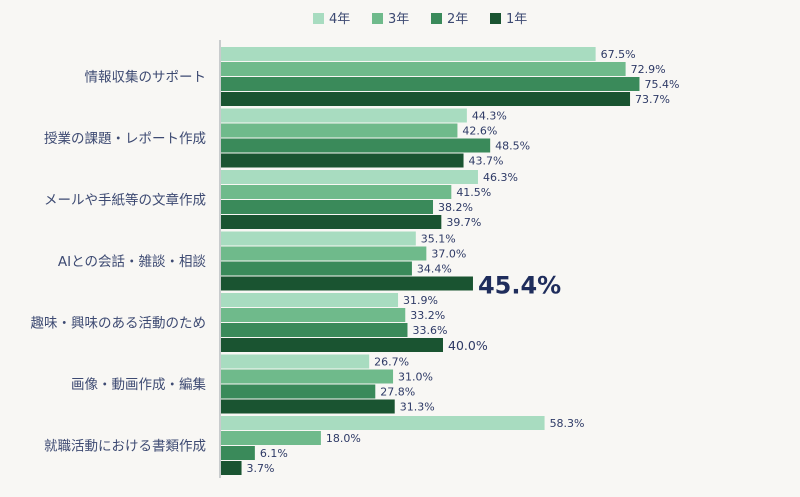  What do you see at coordinates (125, 447) in the screenshot?
I see `category-label: 就職活動における書類作成` at bounding box center [125, 447].